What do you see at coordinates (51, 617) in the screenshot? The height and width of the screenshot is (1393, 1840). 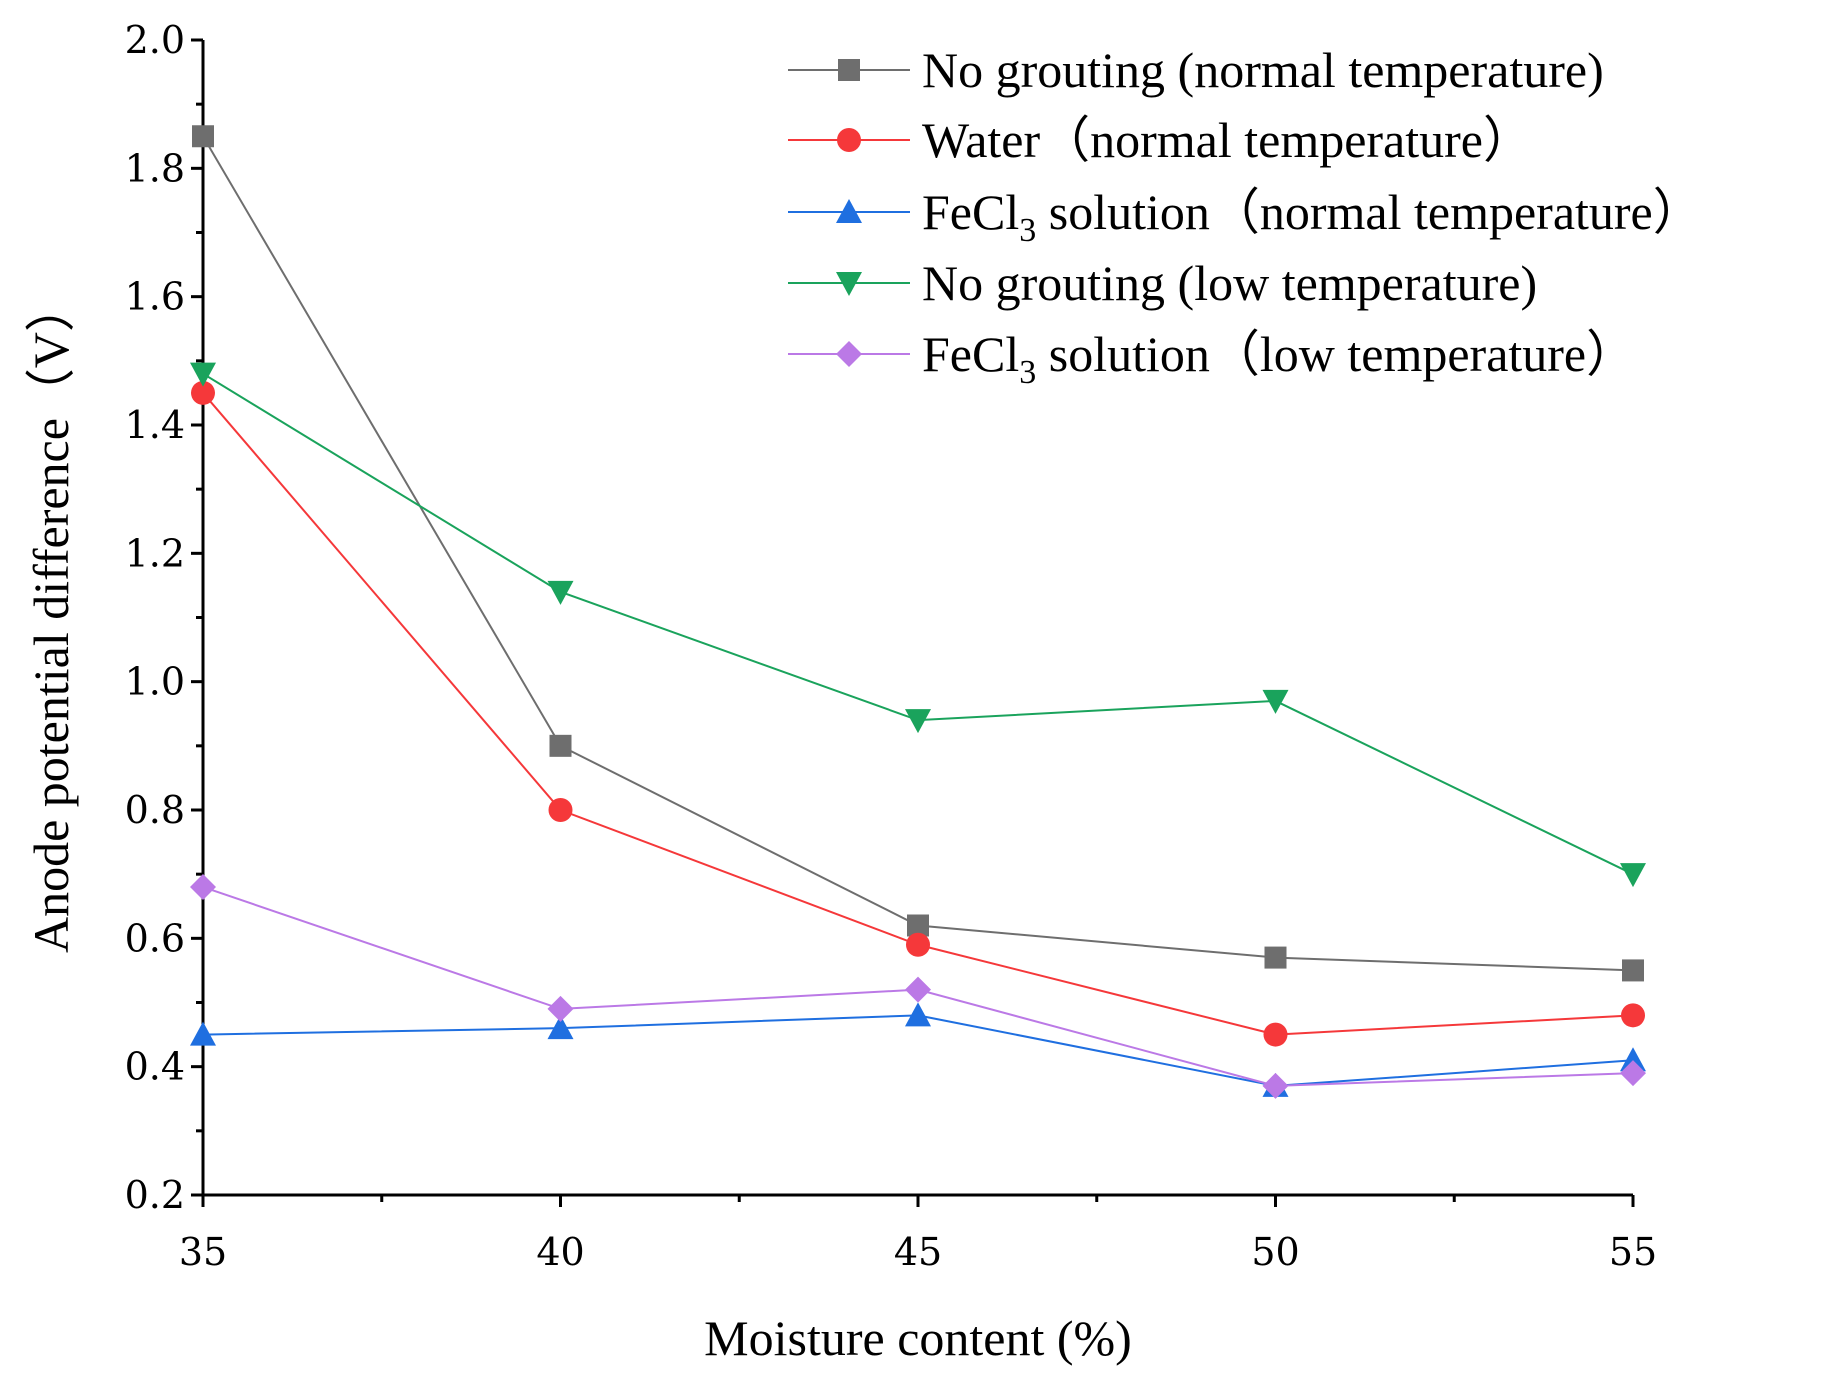 I see `y-axis-title: Anode potential difference（V）` at bounding box center [51, 617].